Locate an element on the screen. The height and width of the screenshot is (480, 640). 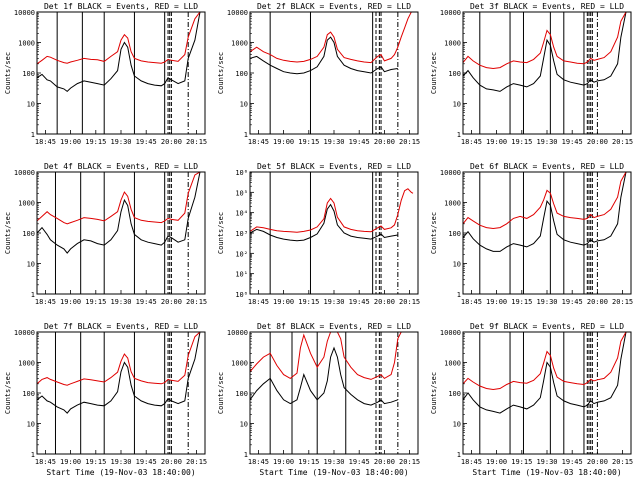
y-tick-label: 10³ is located at coordinates (241, 234).